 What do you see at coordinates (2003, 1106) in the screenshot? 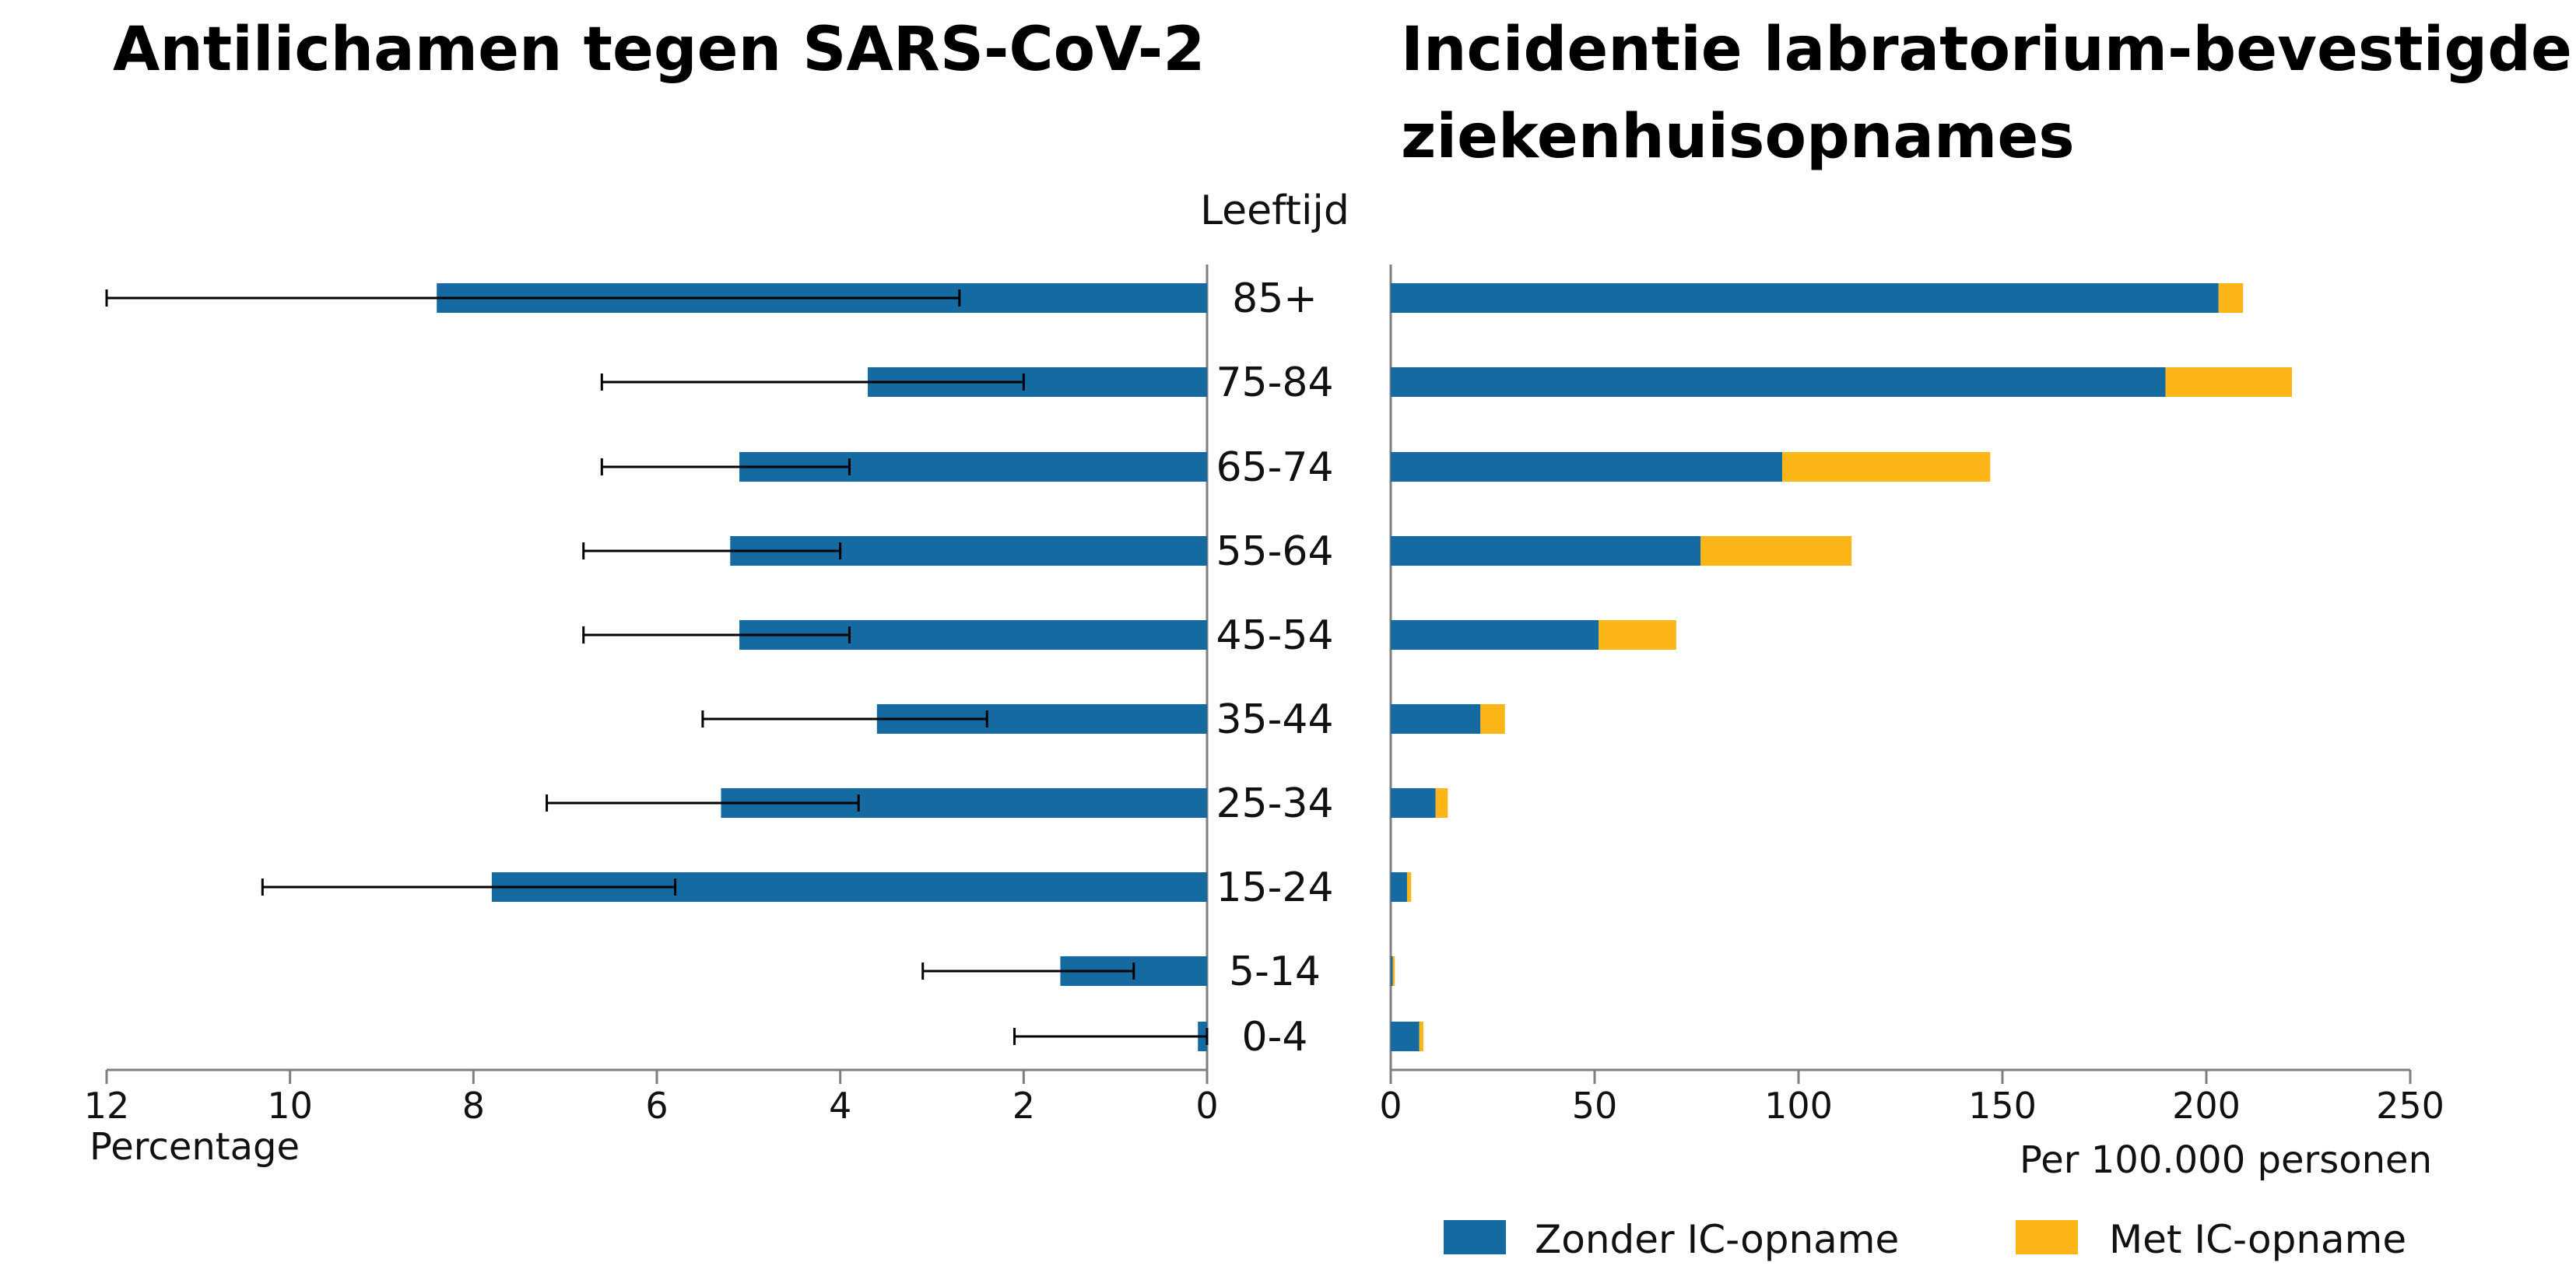
I see `right-x-tick-label: 150` at bounding box center [2003, 1106].